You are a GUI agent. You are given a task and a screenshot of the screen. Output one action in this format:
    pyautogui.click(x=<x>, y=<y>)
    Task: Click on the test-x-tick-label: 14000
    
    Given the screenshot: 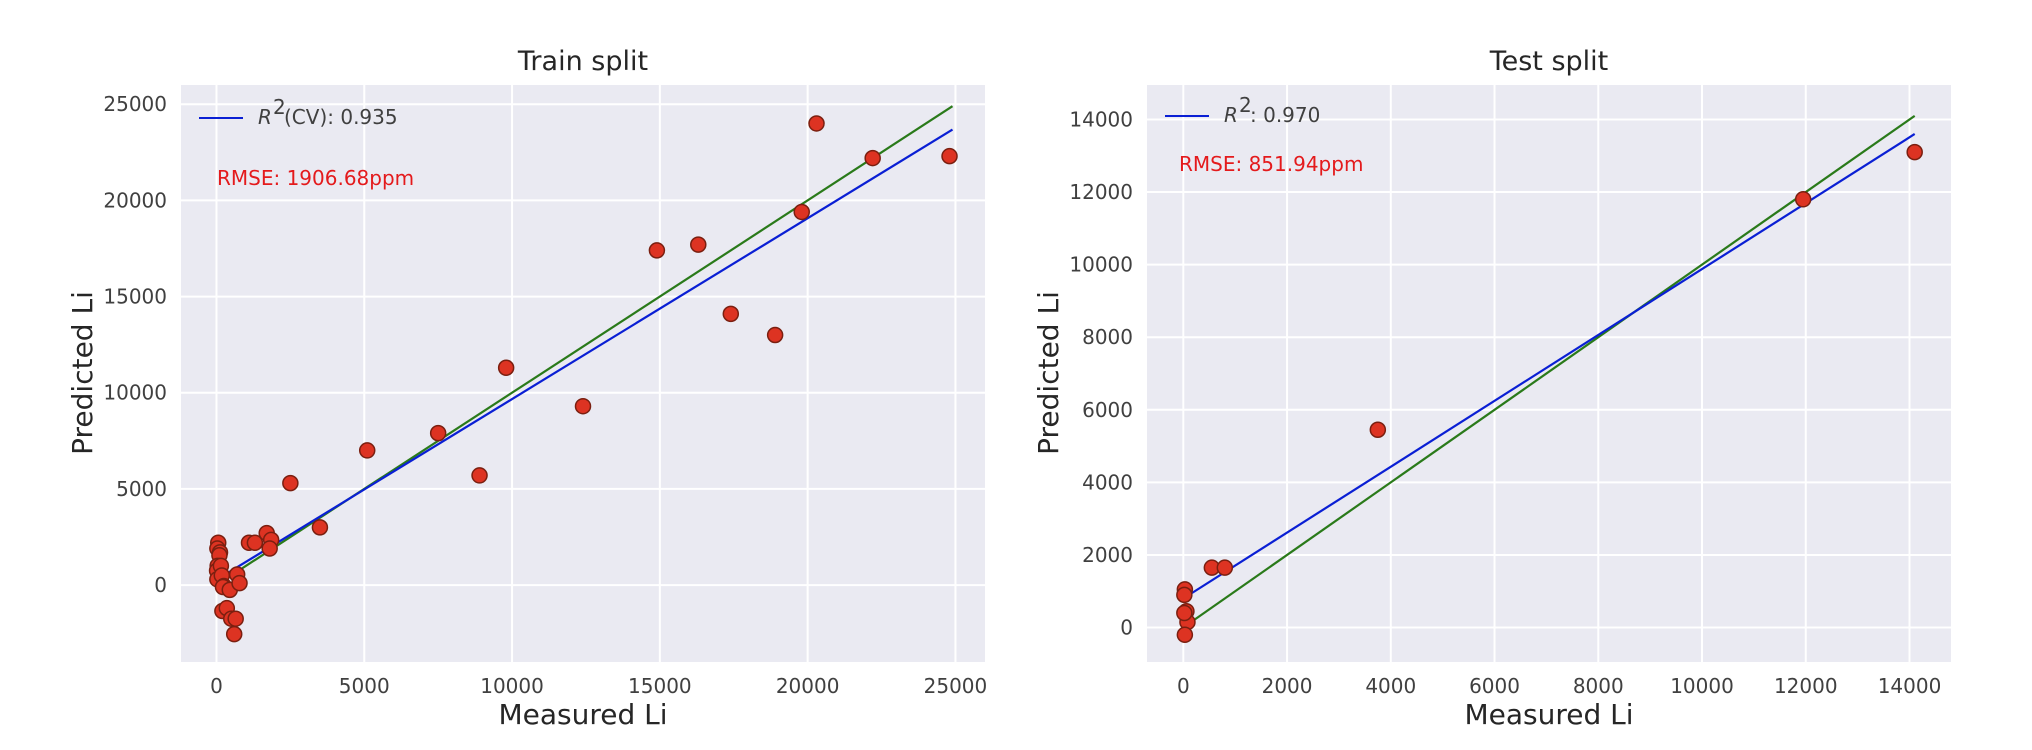 What is the action you would take?
    pyautogui.click(x=1910, y=686)
    